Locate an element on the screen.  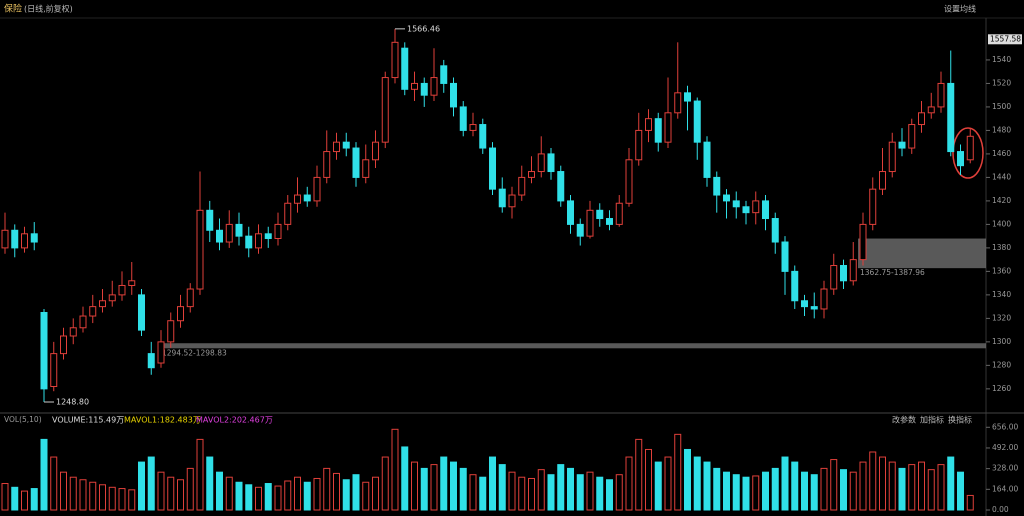
price-box is located at coordinates (1005, 39).